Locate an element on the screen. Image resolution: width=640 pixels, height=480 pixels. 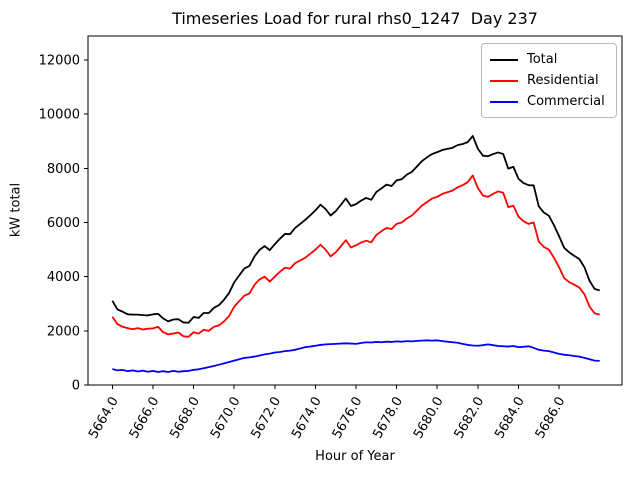
x-axis-label: Hour of Year is located at coordinates (355, 456).